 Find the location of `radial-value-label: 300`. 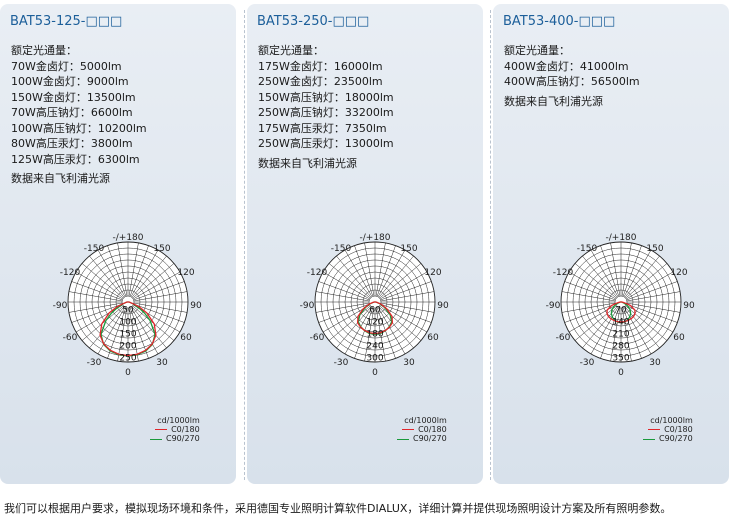

radial-value-label: 300 is located at coordinates (374, 359).